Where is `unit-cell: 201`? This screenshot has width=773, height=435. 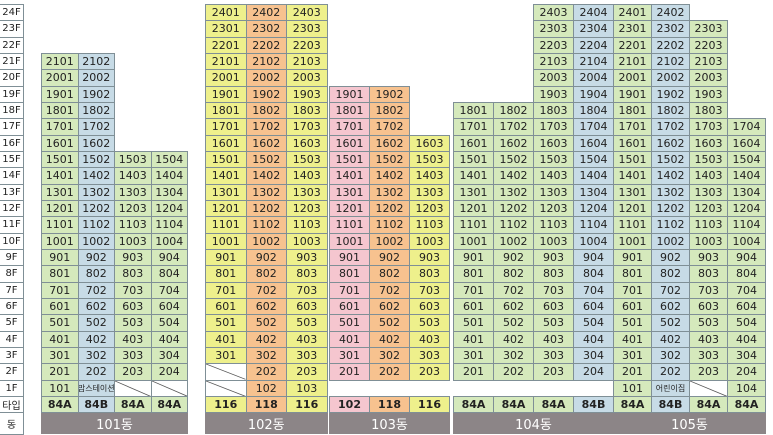
unit-cell: 201 is located at coordinates (632, 372).